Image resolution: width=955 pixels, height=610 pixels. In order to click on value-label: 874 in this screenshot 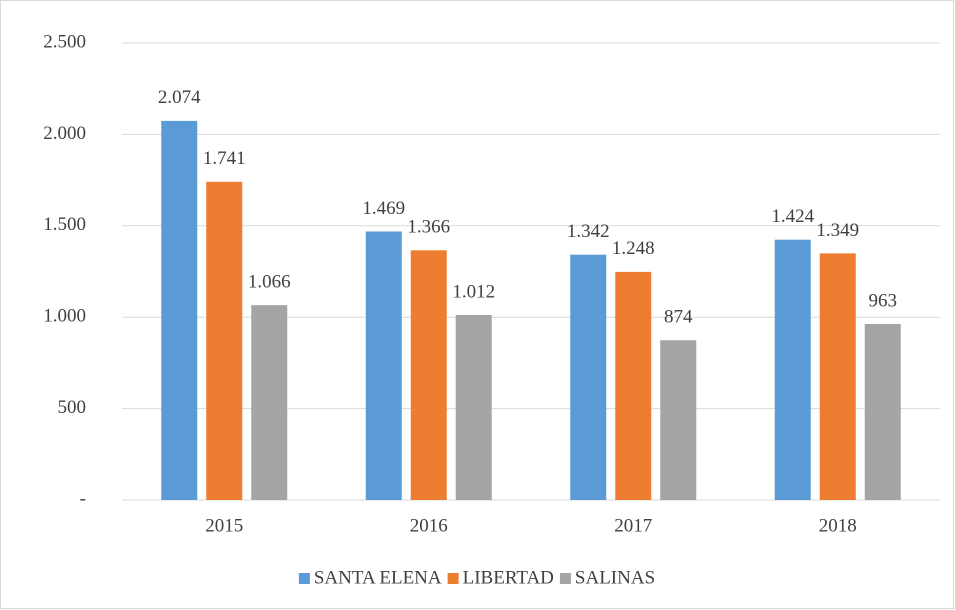, I will do `click(678, 317)`.